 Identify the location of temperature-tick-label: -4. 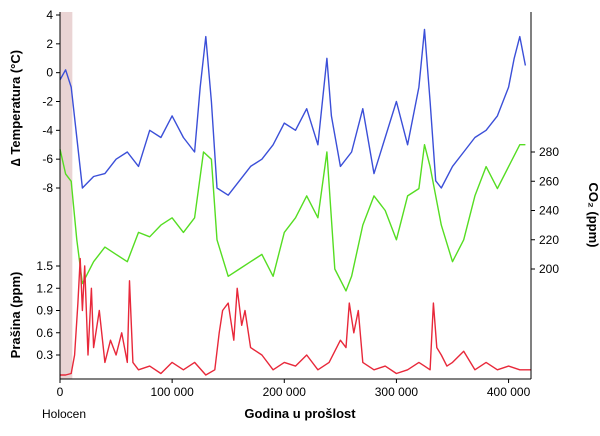
(47, 130).